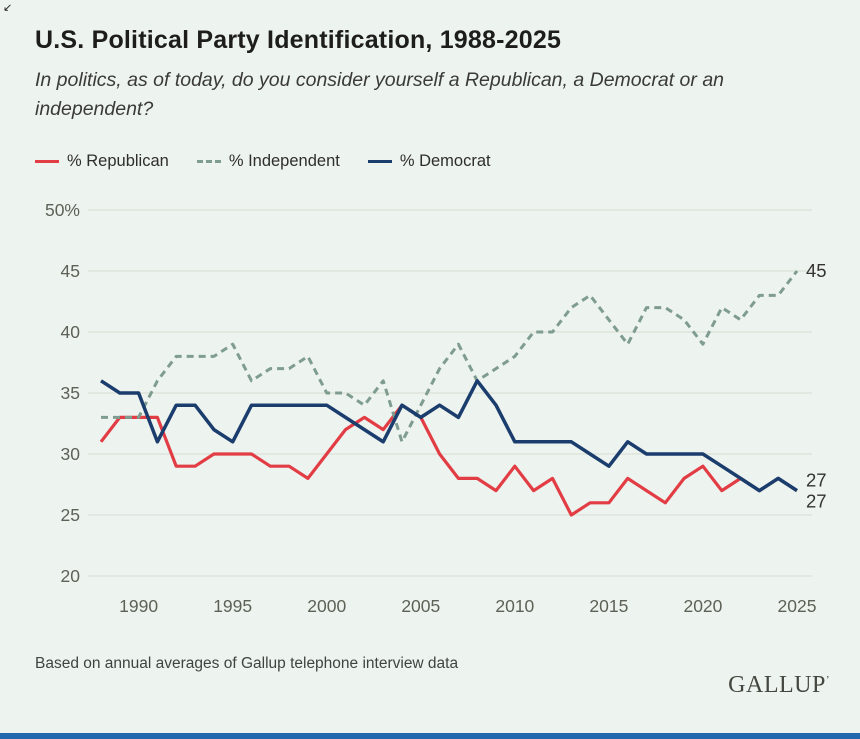  Describe the element at coordinates (827, 680) in the screenshot. I see `trademark-icon: ʼ` at that location.